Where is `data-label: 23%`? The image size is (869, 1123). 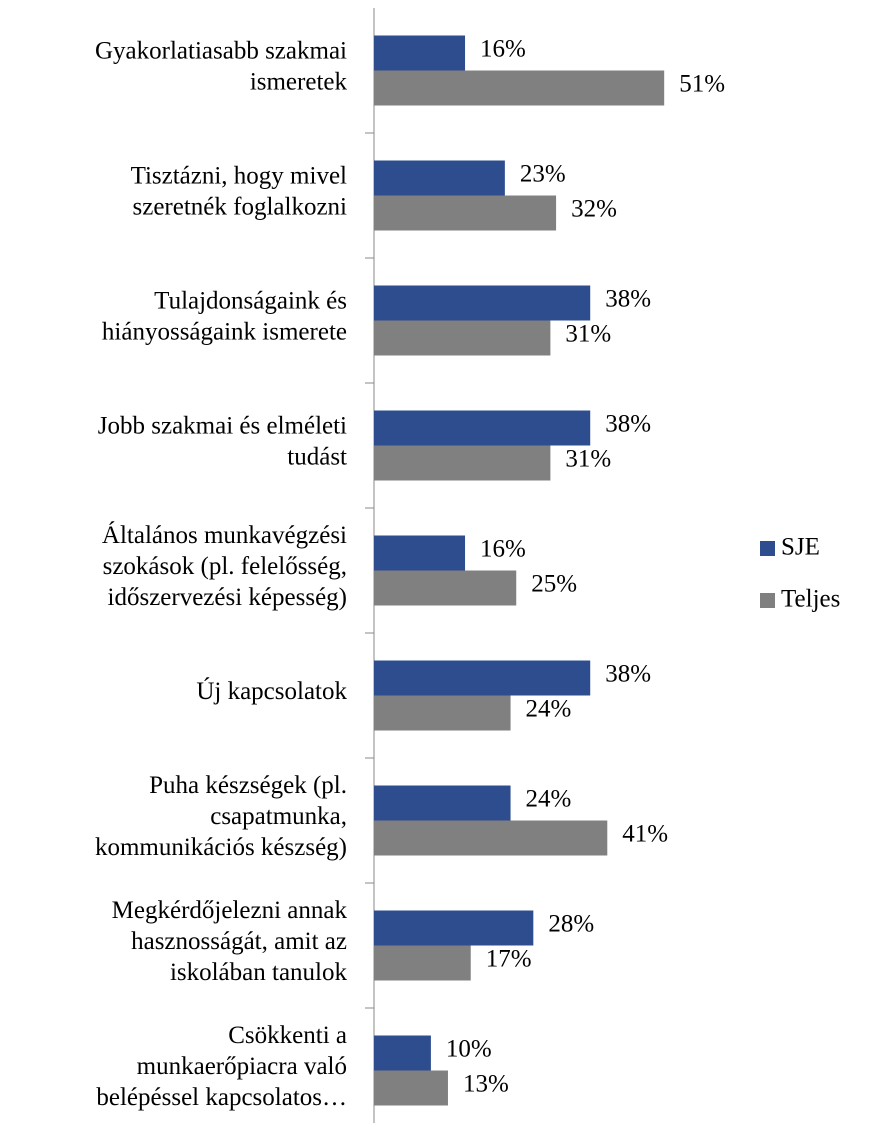
data-label: 23% is located at coordinates (543, 174).